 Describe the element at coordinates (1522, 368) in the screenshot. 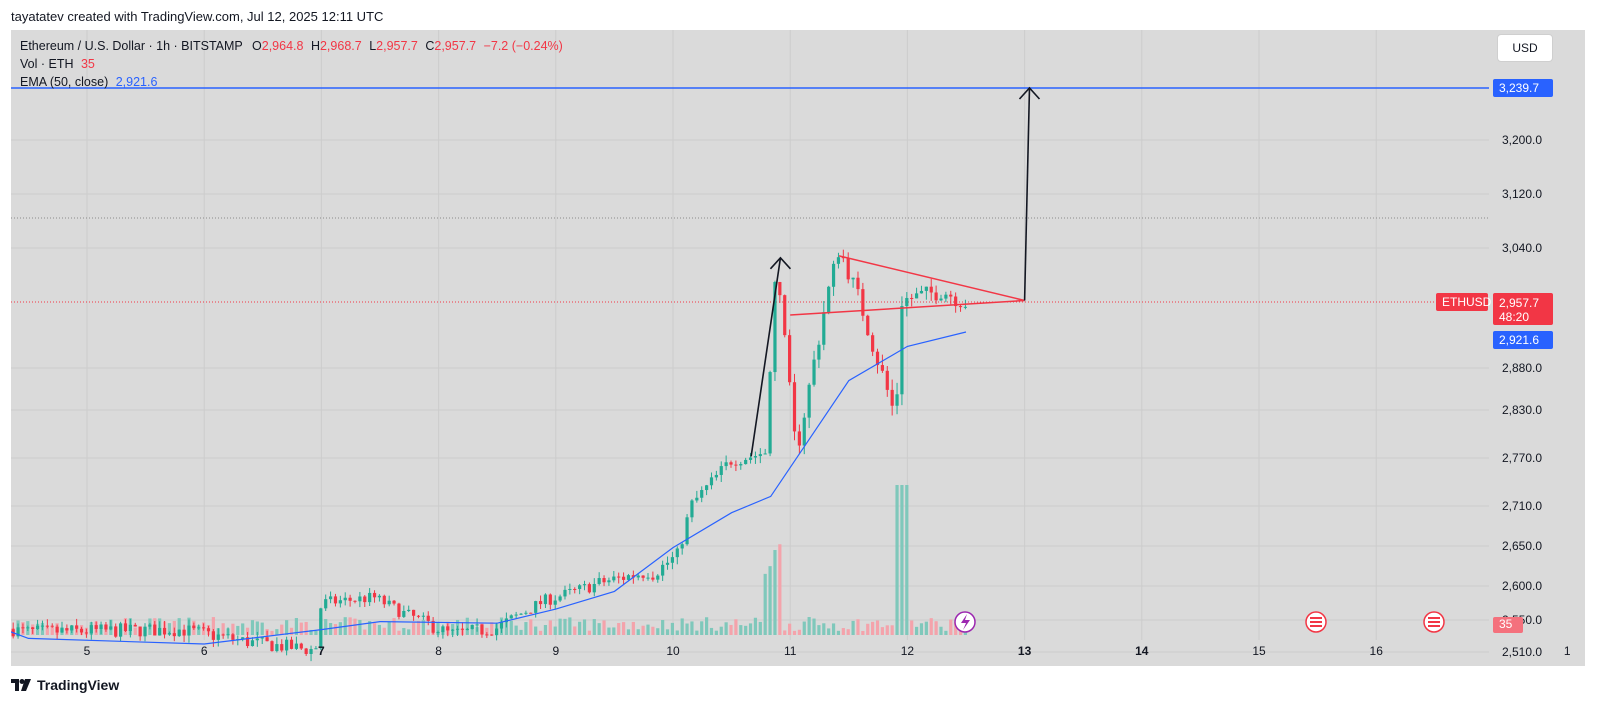

I see `y-tick-label: 2,880.0` at that location.